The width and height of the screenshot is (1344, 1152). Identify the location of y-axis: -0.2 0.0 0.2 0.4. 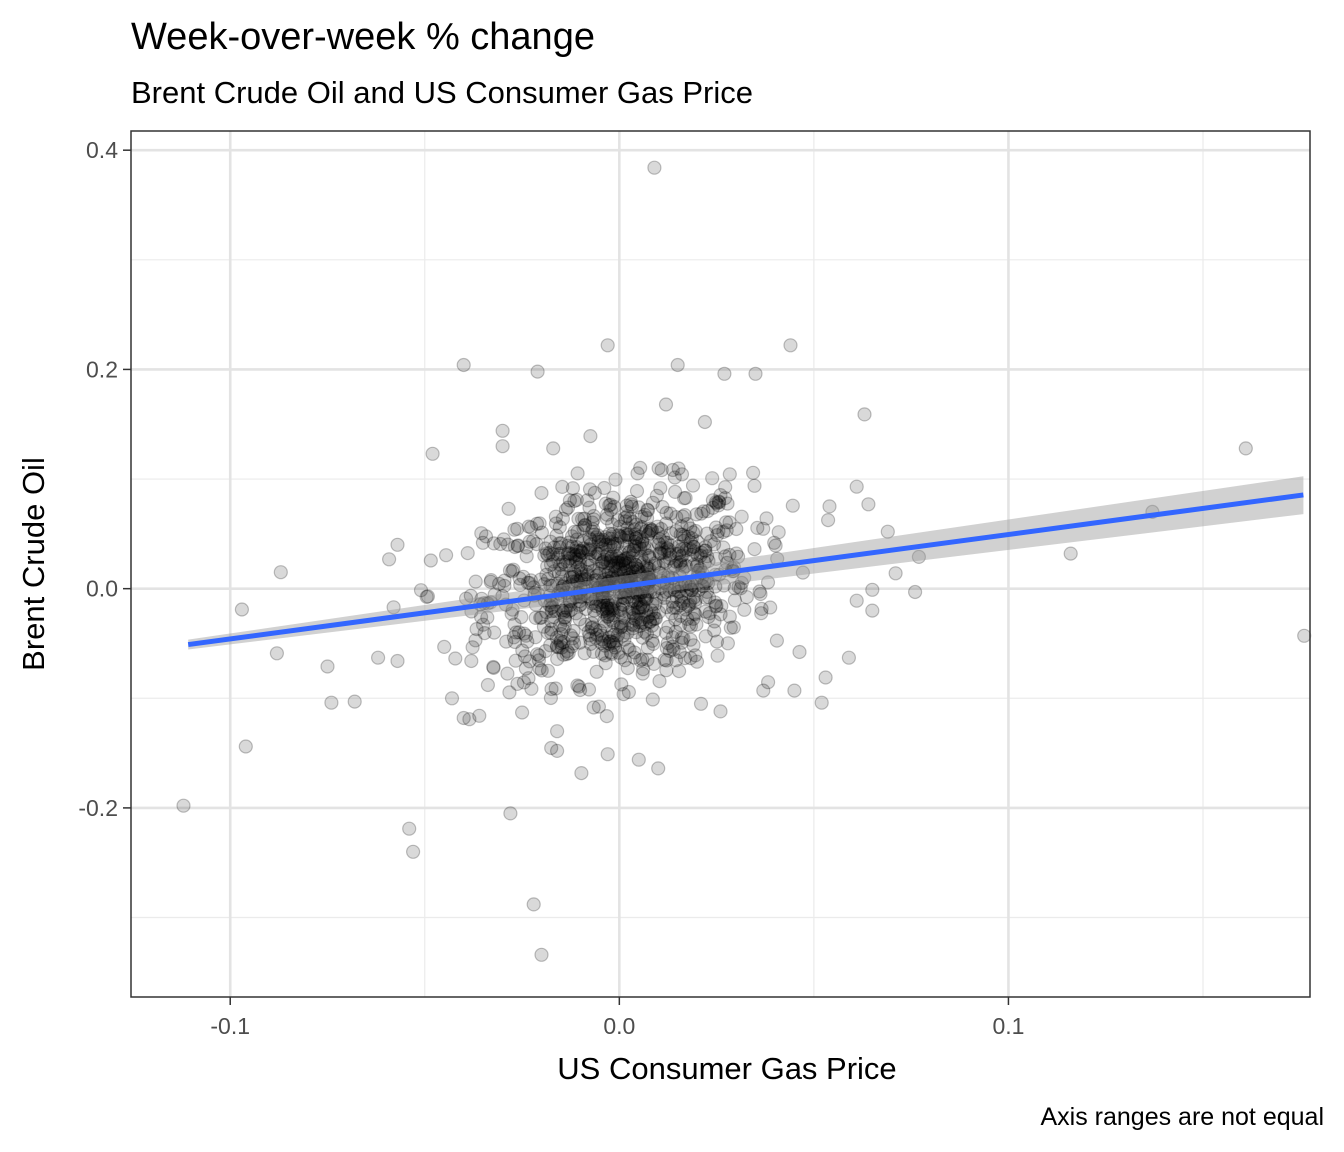
(104, 479).